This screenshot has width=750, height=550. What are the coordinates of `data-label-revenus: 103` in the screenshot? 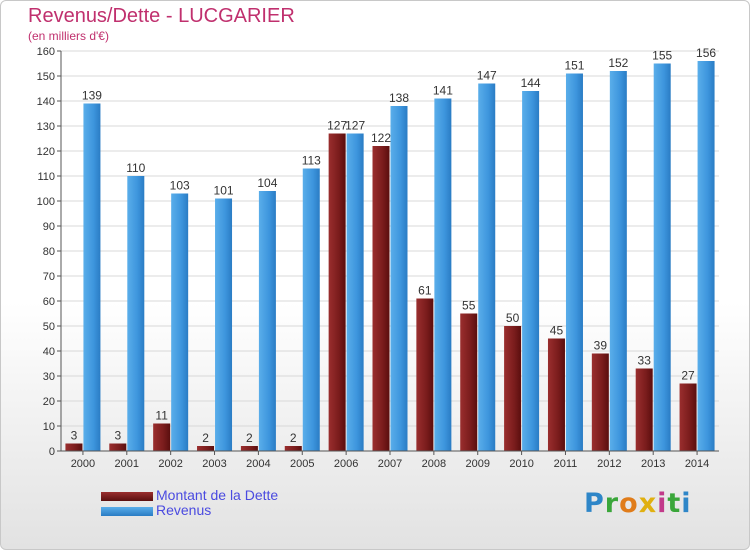 It's located at (180, 186).